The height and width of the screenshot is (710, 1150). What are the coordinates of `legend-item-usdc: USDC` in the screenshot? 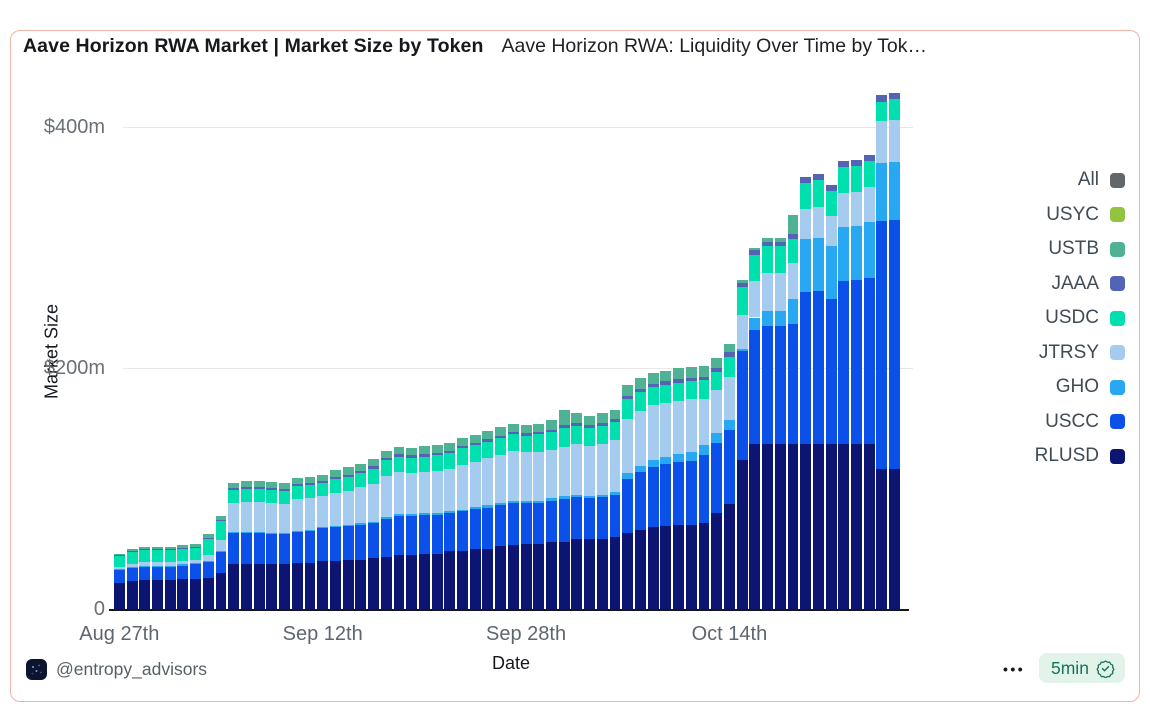 It's located at (1080, 318).